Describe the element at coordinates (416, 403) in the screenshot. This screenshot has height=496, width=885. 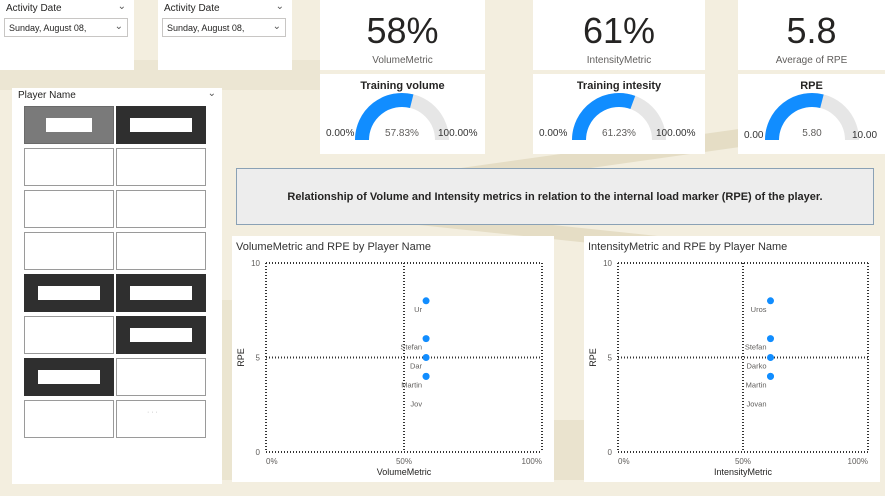
I see `point-label: Jov` at that location.